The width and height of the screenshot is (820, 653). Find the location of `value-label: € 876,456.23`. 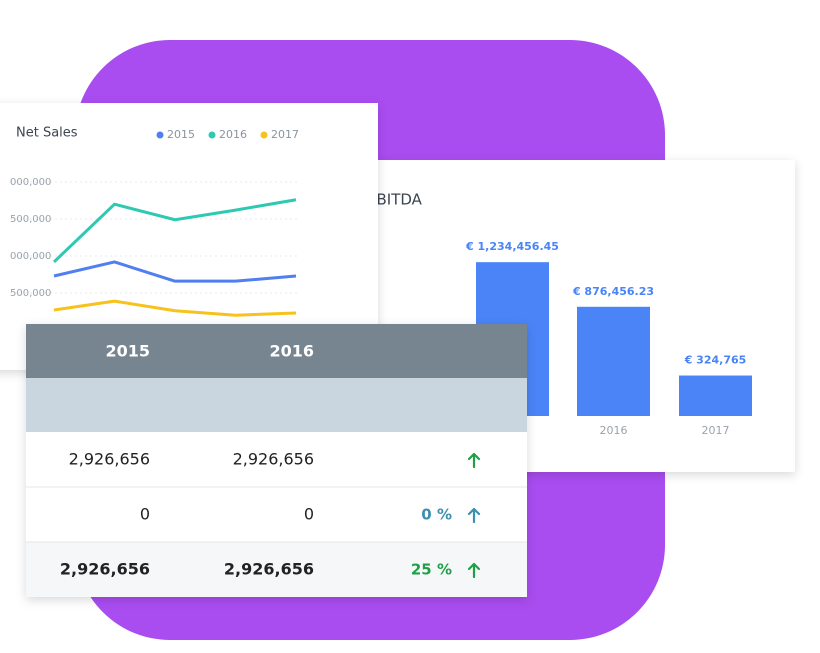

value-label: € 876,456.23 is located at coordinates (613, 291).